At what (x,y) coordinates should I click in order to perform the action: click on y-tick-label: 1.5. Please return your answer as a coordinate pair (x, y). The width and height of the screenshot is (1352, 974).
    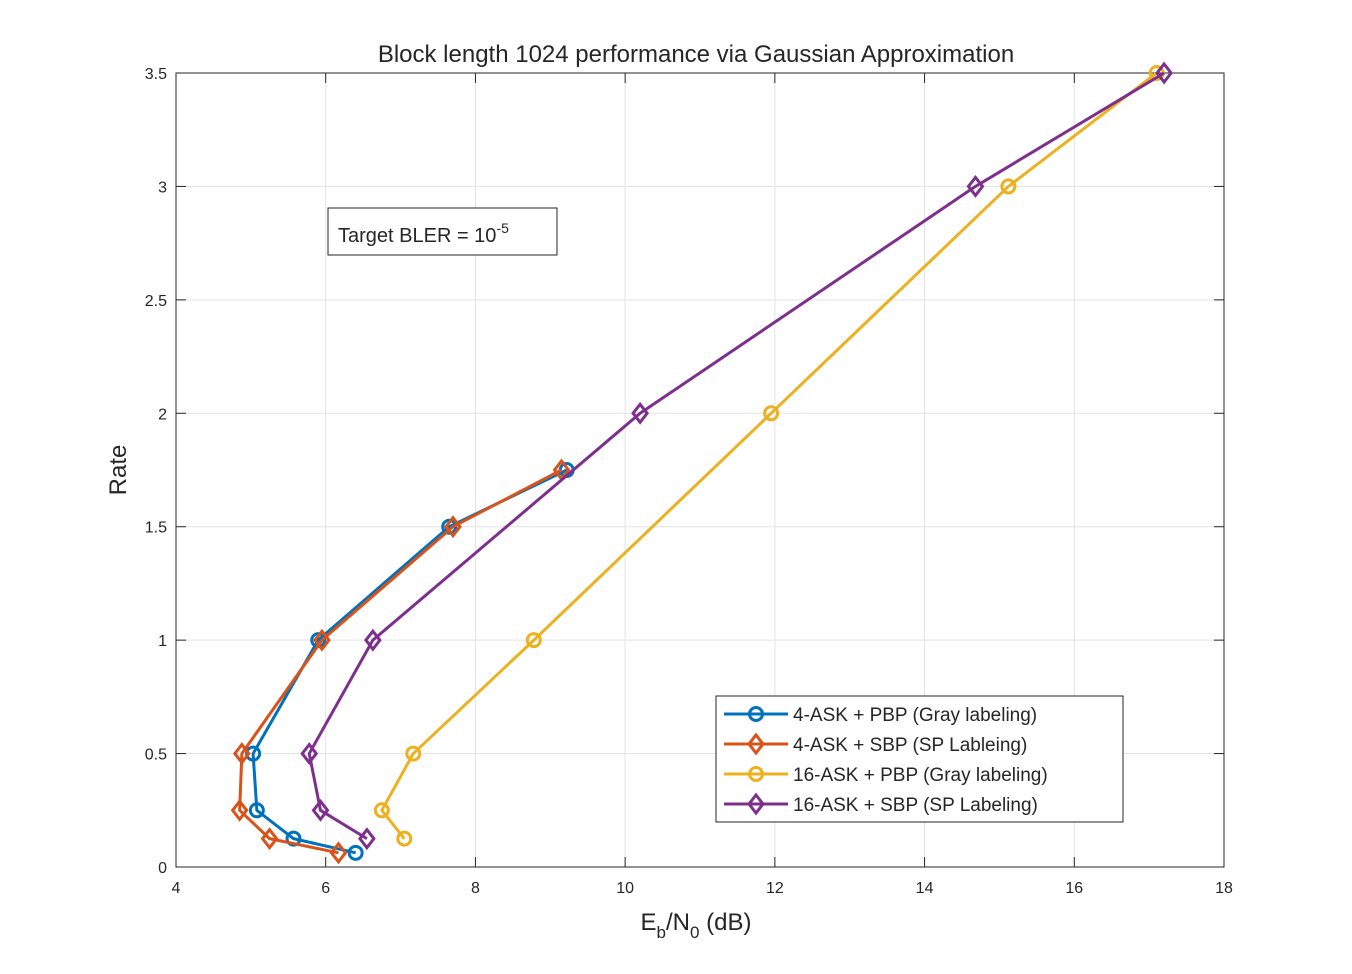
    Looking at the image, I should click on (156, 528).